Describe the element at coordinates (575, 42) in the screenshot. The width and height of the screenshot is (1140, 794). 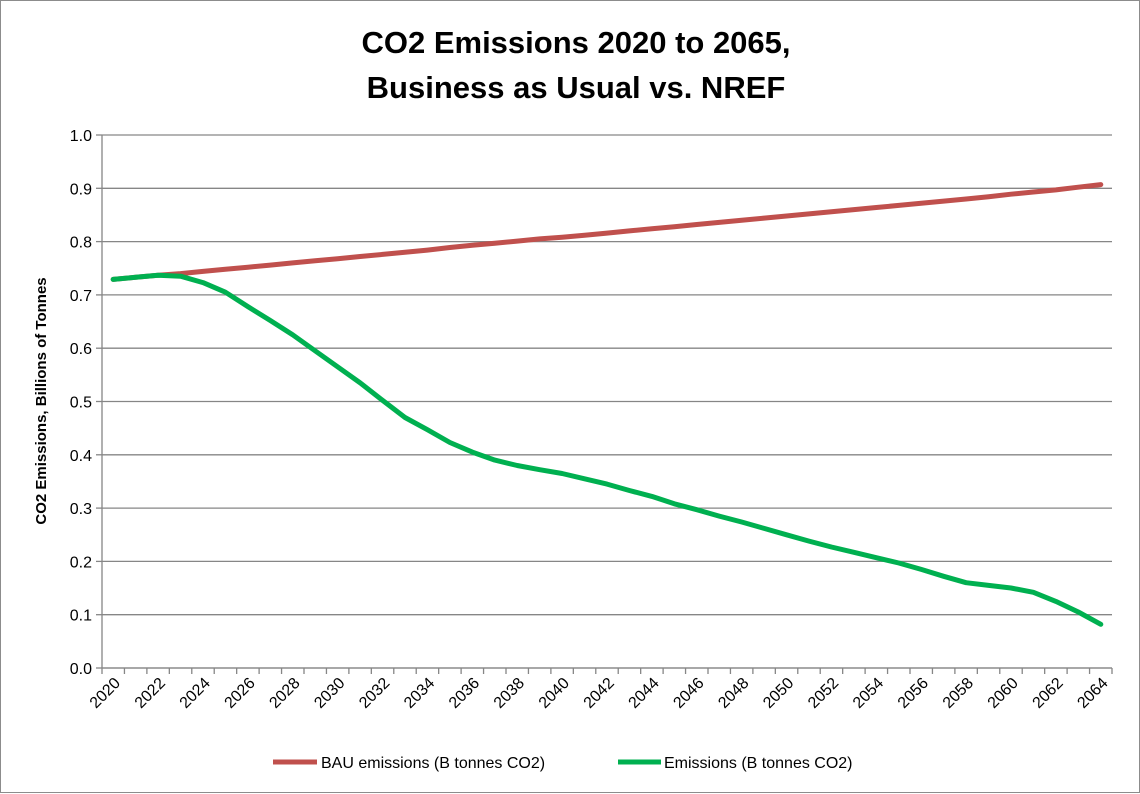
I see `chart-title-line-1: CO2 Emissions 2020 to 2065,` at that location.